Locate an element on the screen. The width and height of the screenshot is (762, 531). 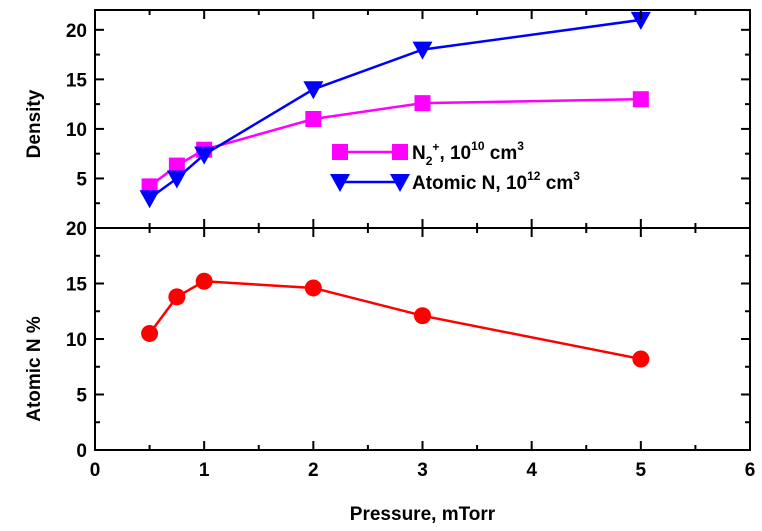
bottom-y-tick-label: 15 is located at coordinates (77, 285).